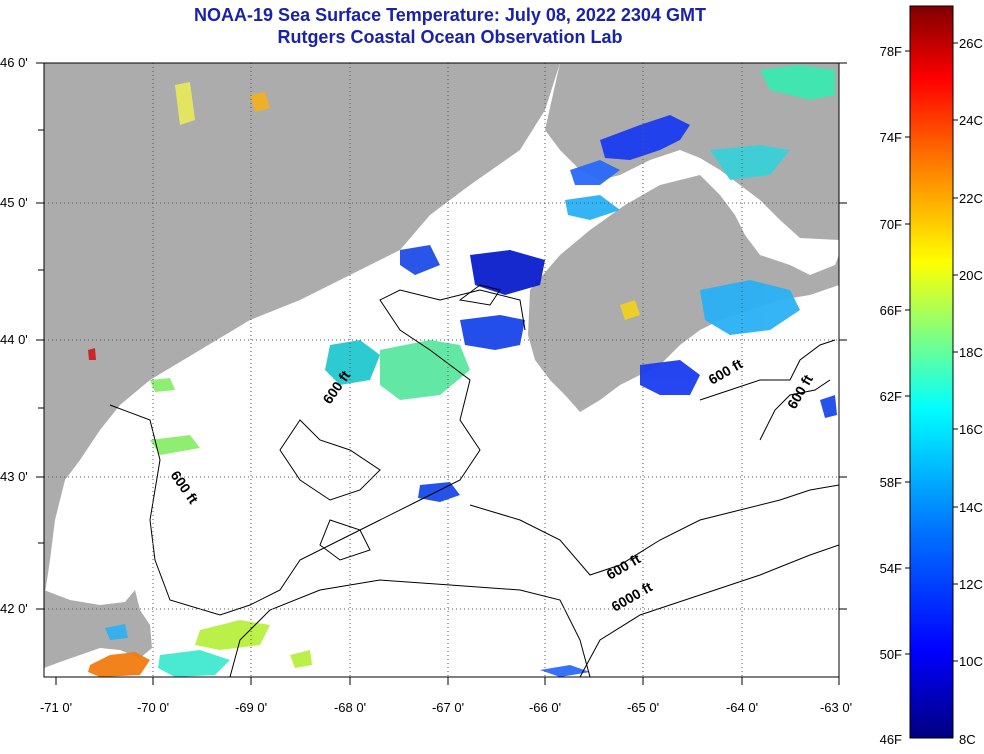 This screenshot has height=754, width=984. What do you see at coordinates (971, 584) in the screenshot?
I see `cb-c-12: 12C` at bounding box center [971, 584].